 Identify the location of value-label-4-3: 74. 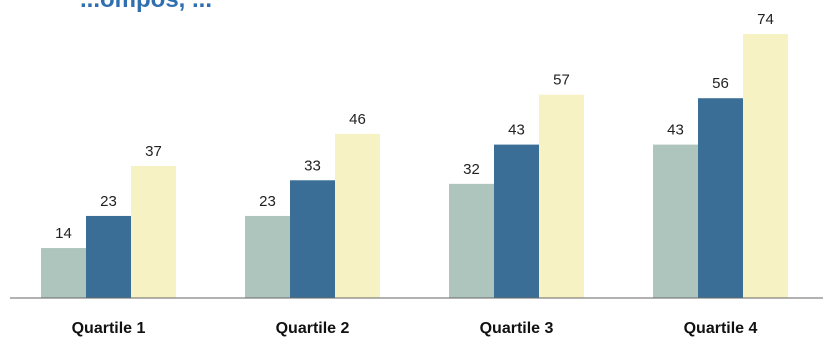
(765, 19).